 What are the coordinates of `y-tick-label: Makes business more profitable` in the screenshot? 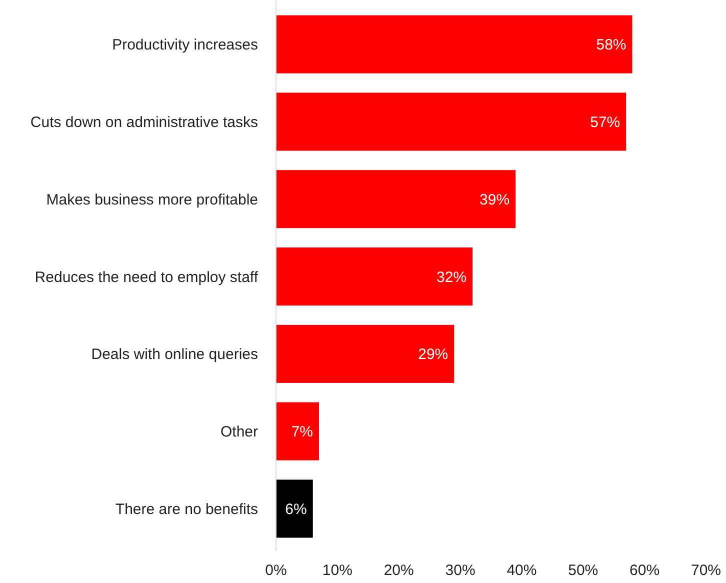 It's located at (152, 199).